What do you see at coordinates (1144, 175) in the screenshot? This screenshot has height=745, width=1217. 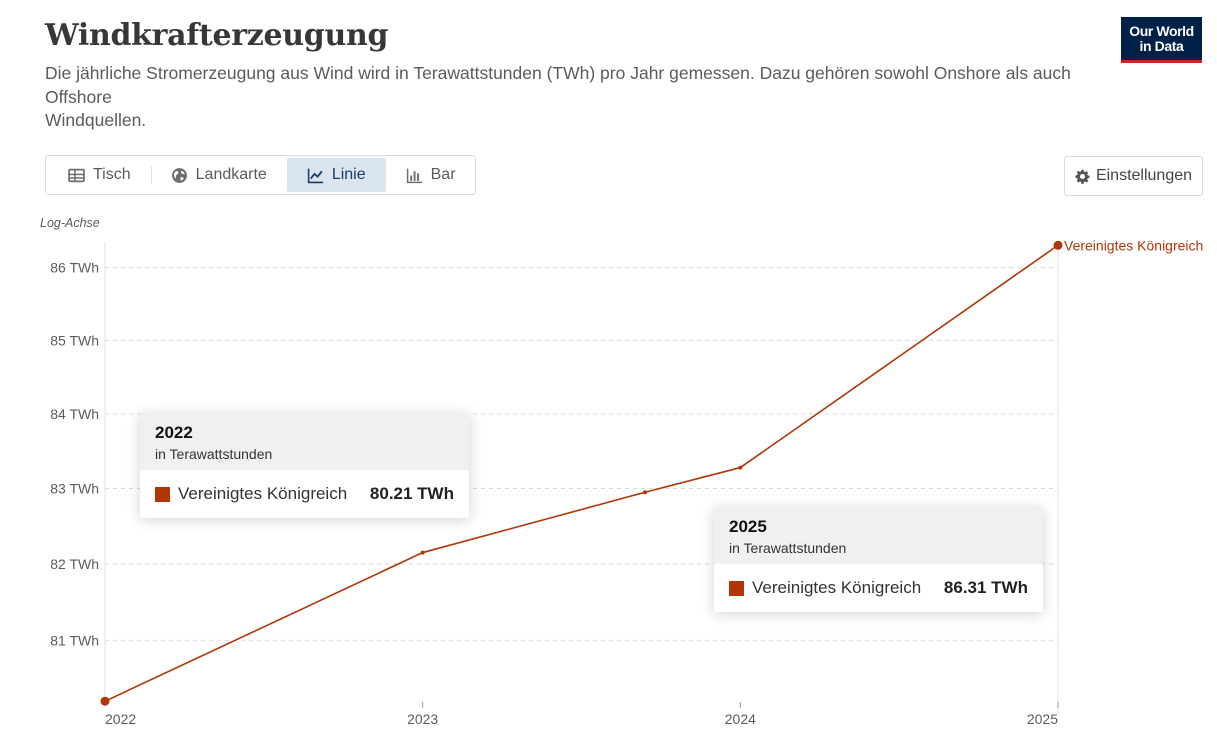 I see `settings-label: Einstellungen` at bounding box center [1144, 175].